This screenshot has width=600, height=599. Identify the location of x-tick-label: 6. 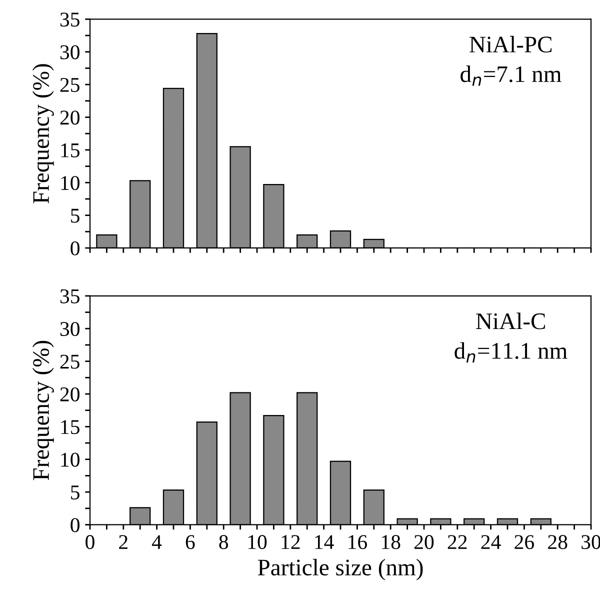
(190, 542).